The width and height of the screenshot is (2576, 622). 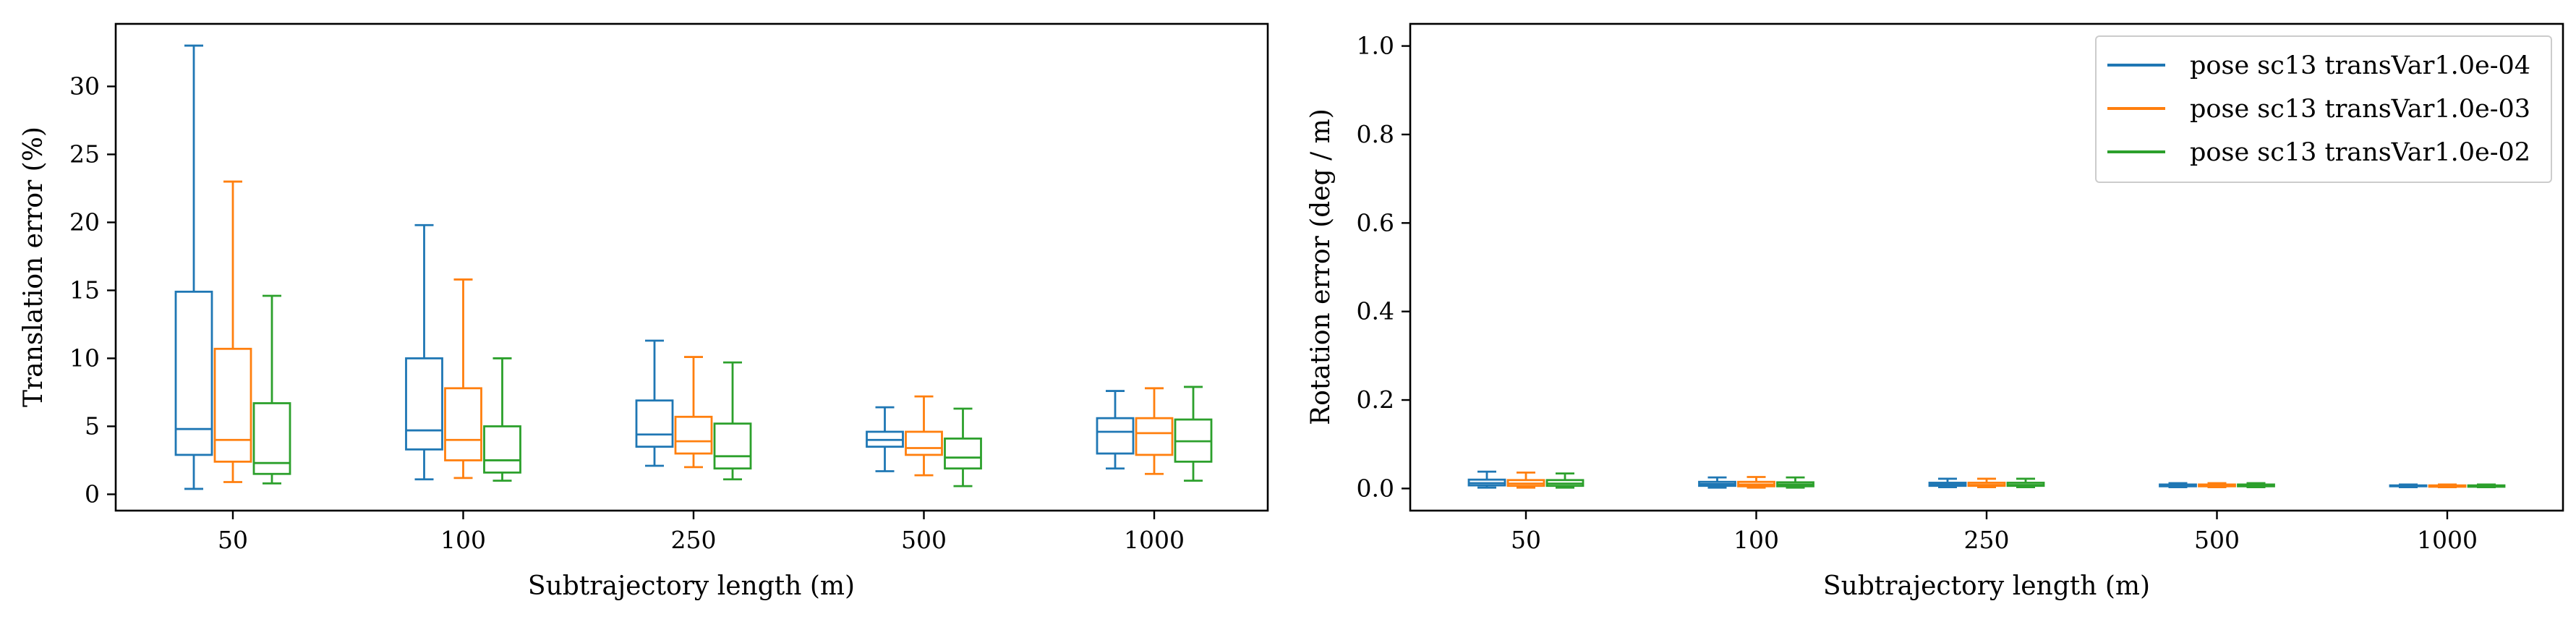 I want to click on y-tick-label: 0, so click(x=92, y=494).